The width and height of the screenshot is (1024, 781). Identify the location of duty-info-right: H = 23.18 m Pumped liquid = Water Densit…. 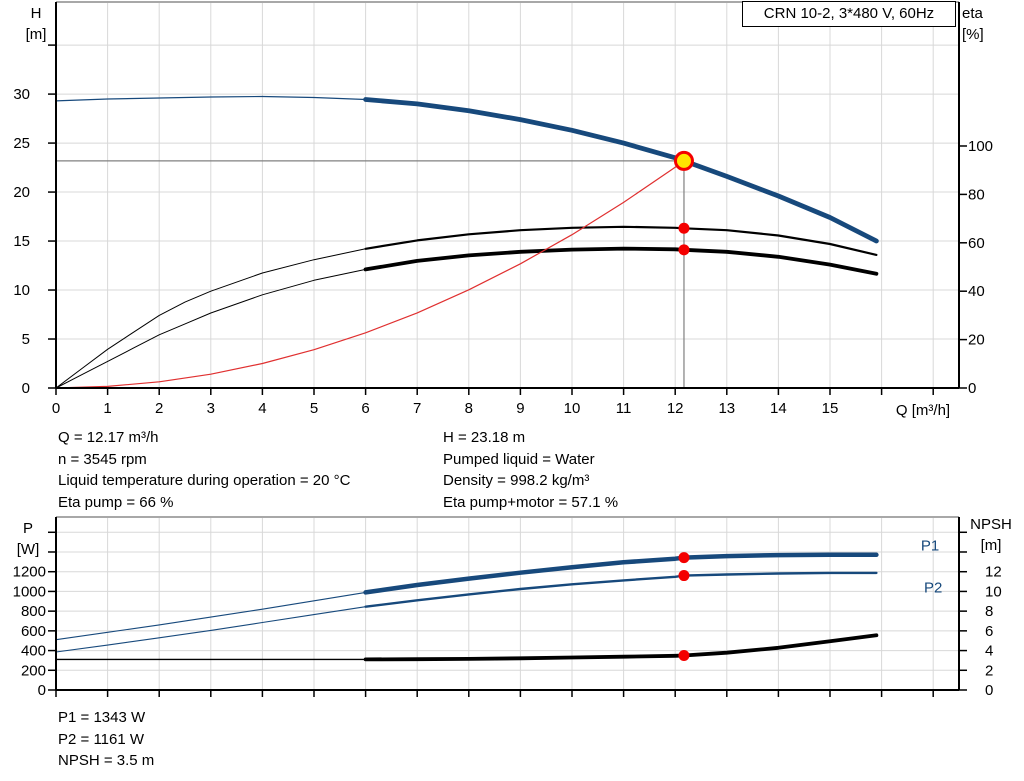
(530, 470).